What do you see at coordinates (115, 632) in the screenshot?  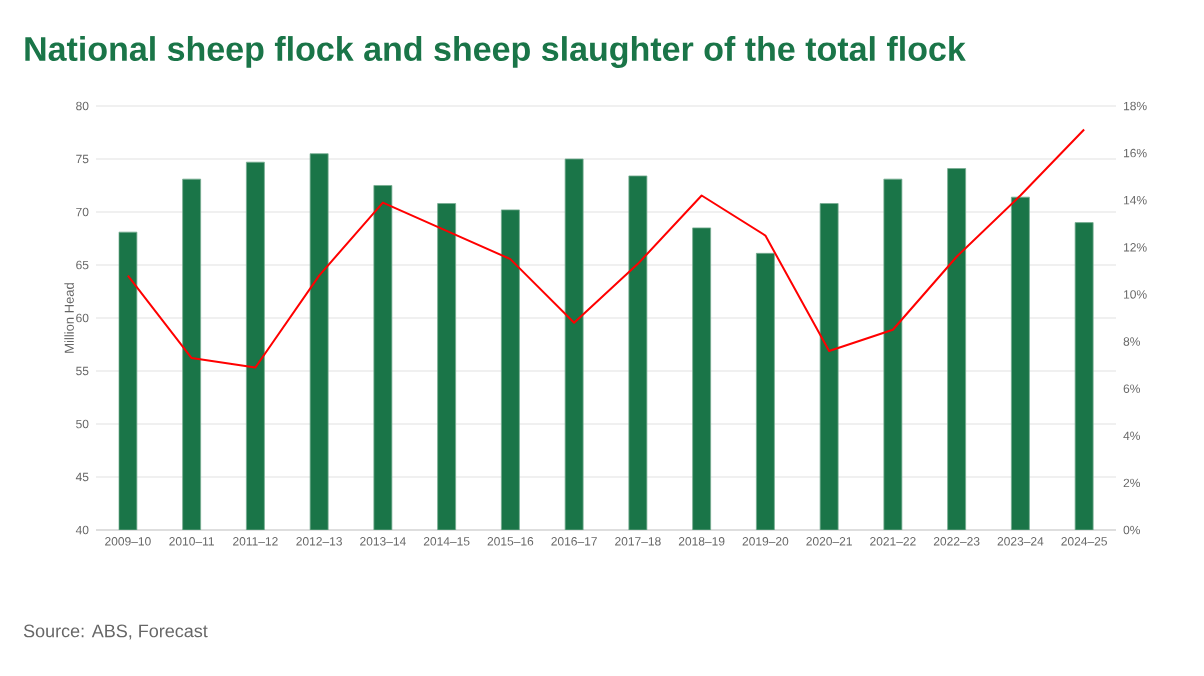 I see `source-note: Source: ABS, Forecast` at bounding box center [115, 632].